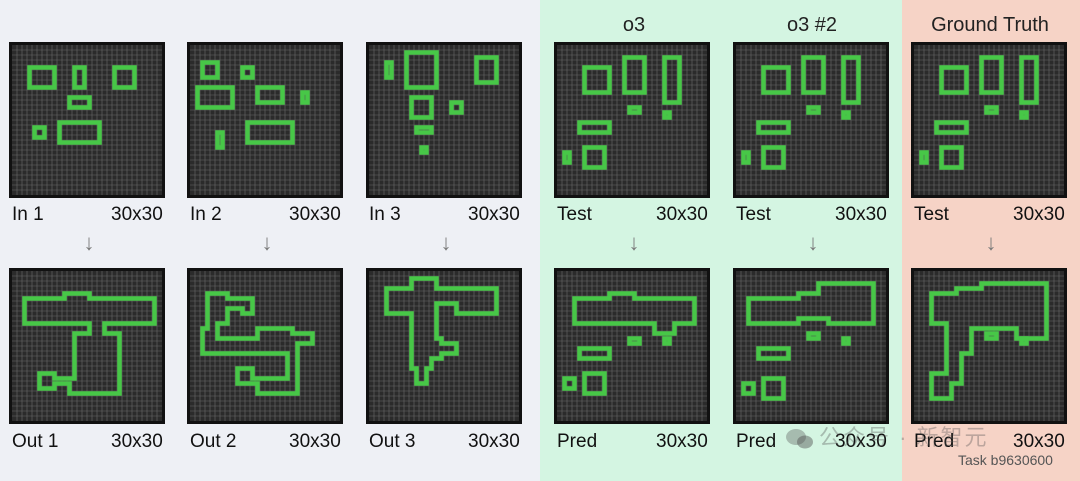  What do you see at coordinates (799, 439) in the screenshot?
I see `wechat-icon` at bounding box center [799, 439].